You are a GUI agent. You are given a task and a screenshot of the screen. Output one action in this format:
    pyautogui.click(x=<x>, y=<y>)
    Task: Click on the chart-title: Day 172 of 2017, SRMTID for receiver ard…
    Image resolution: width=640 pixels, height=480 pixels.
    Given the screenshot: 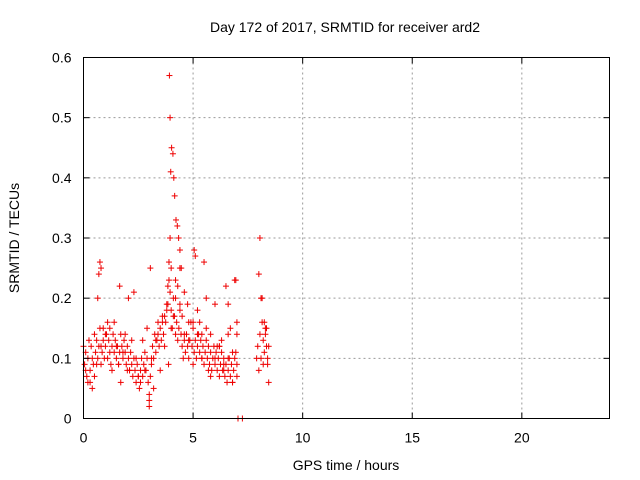 What is the action you would take?
    pyautogui.click(x=345, y=27)
    